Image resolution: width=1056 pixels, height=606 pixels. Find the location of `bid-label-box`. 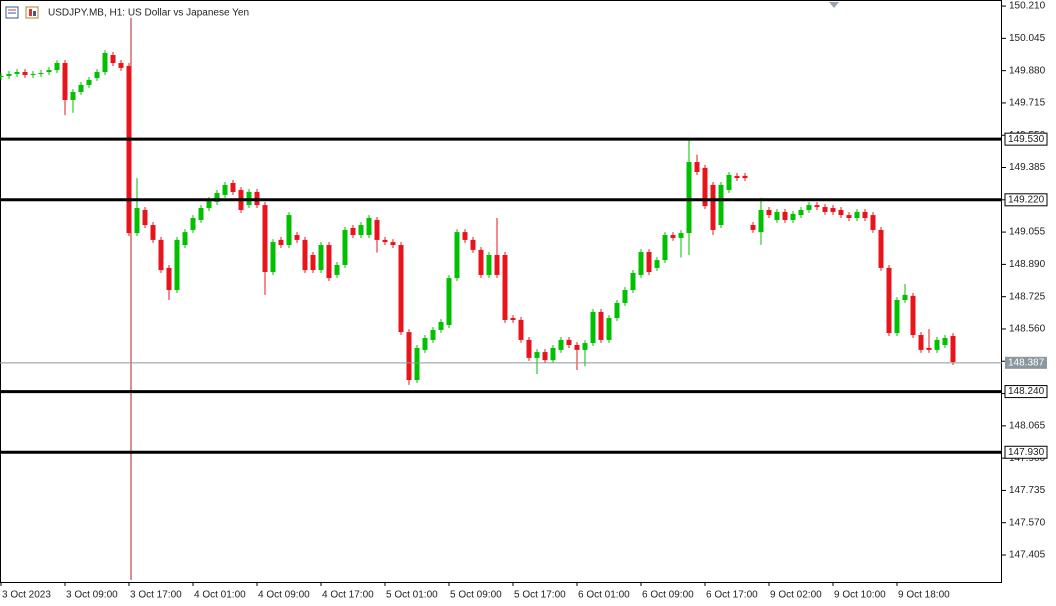

bid-label-box is located at coordinates (1026, 362).